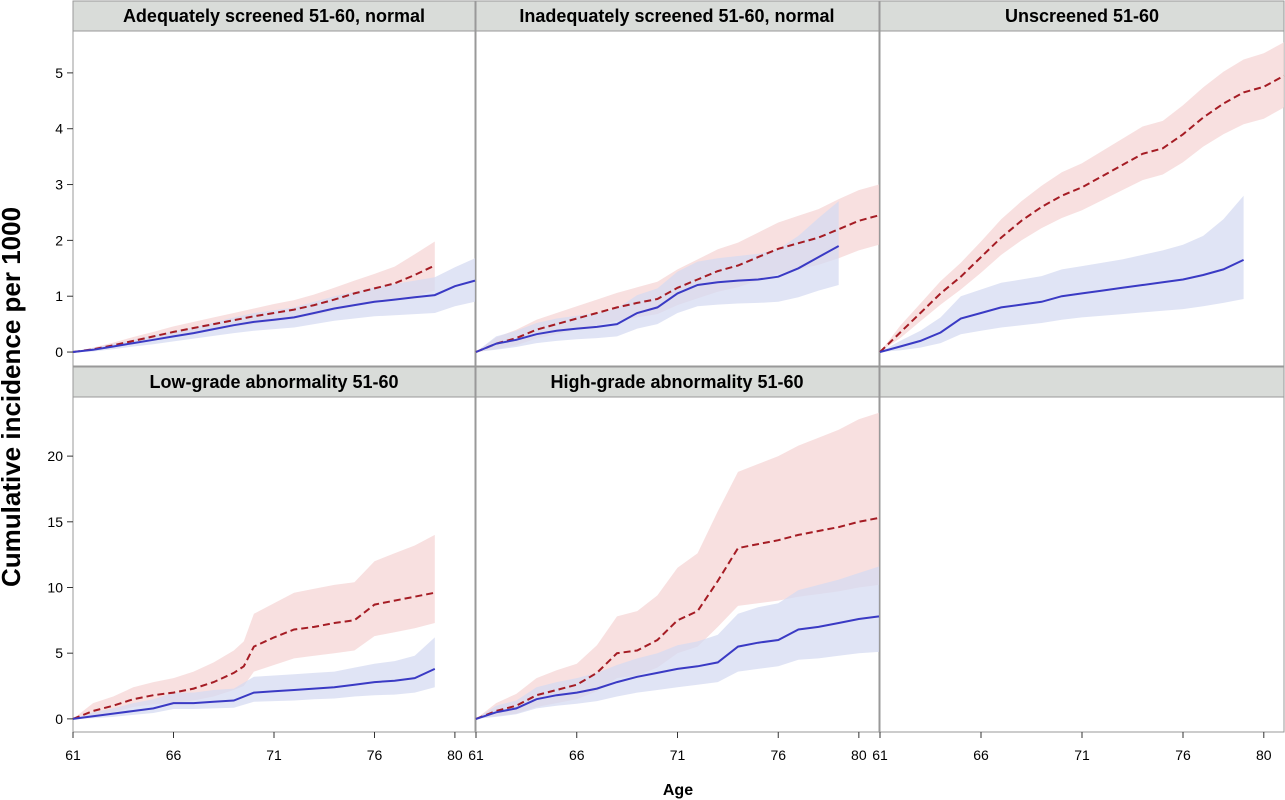 Image resolution: width=1285 pixels, height=800 pixels. Describe the element at coordinates (59, 240) in the screenshot. I see `y-tick-label: 2` at that location.